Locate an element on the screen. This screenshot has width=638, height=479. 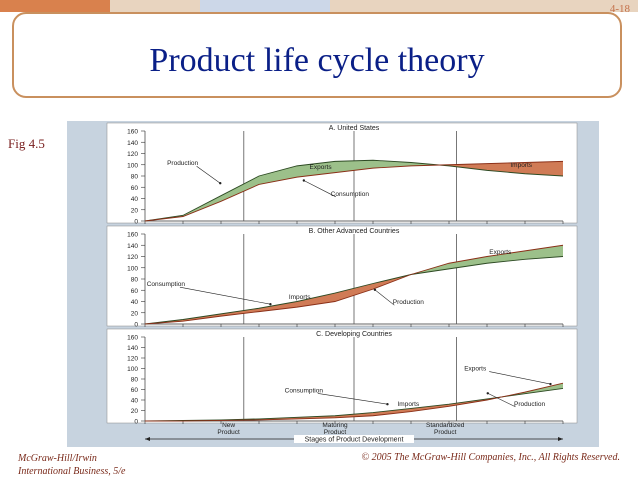
panel-title: A. United States is located at coordinates (354, 128).